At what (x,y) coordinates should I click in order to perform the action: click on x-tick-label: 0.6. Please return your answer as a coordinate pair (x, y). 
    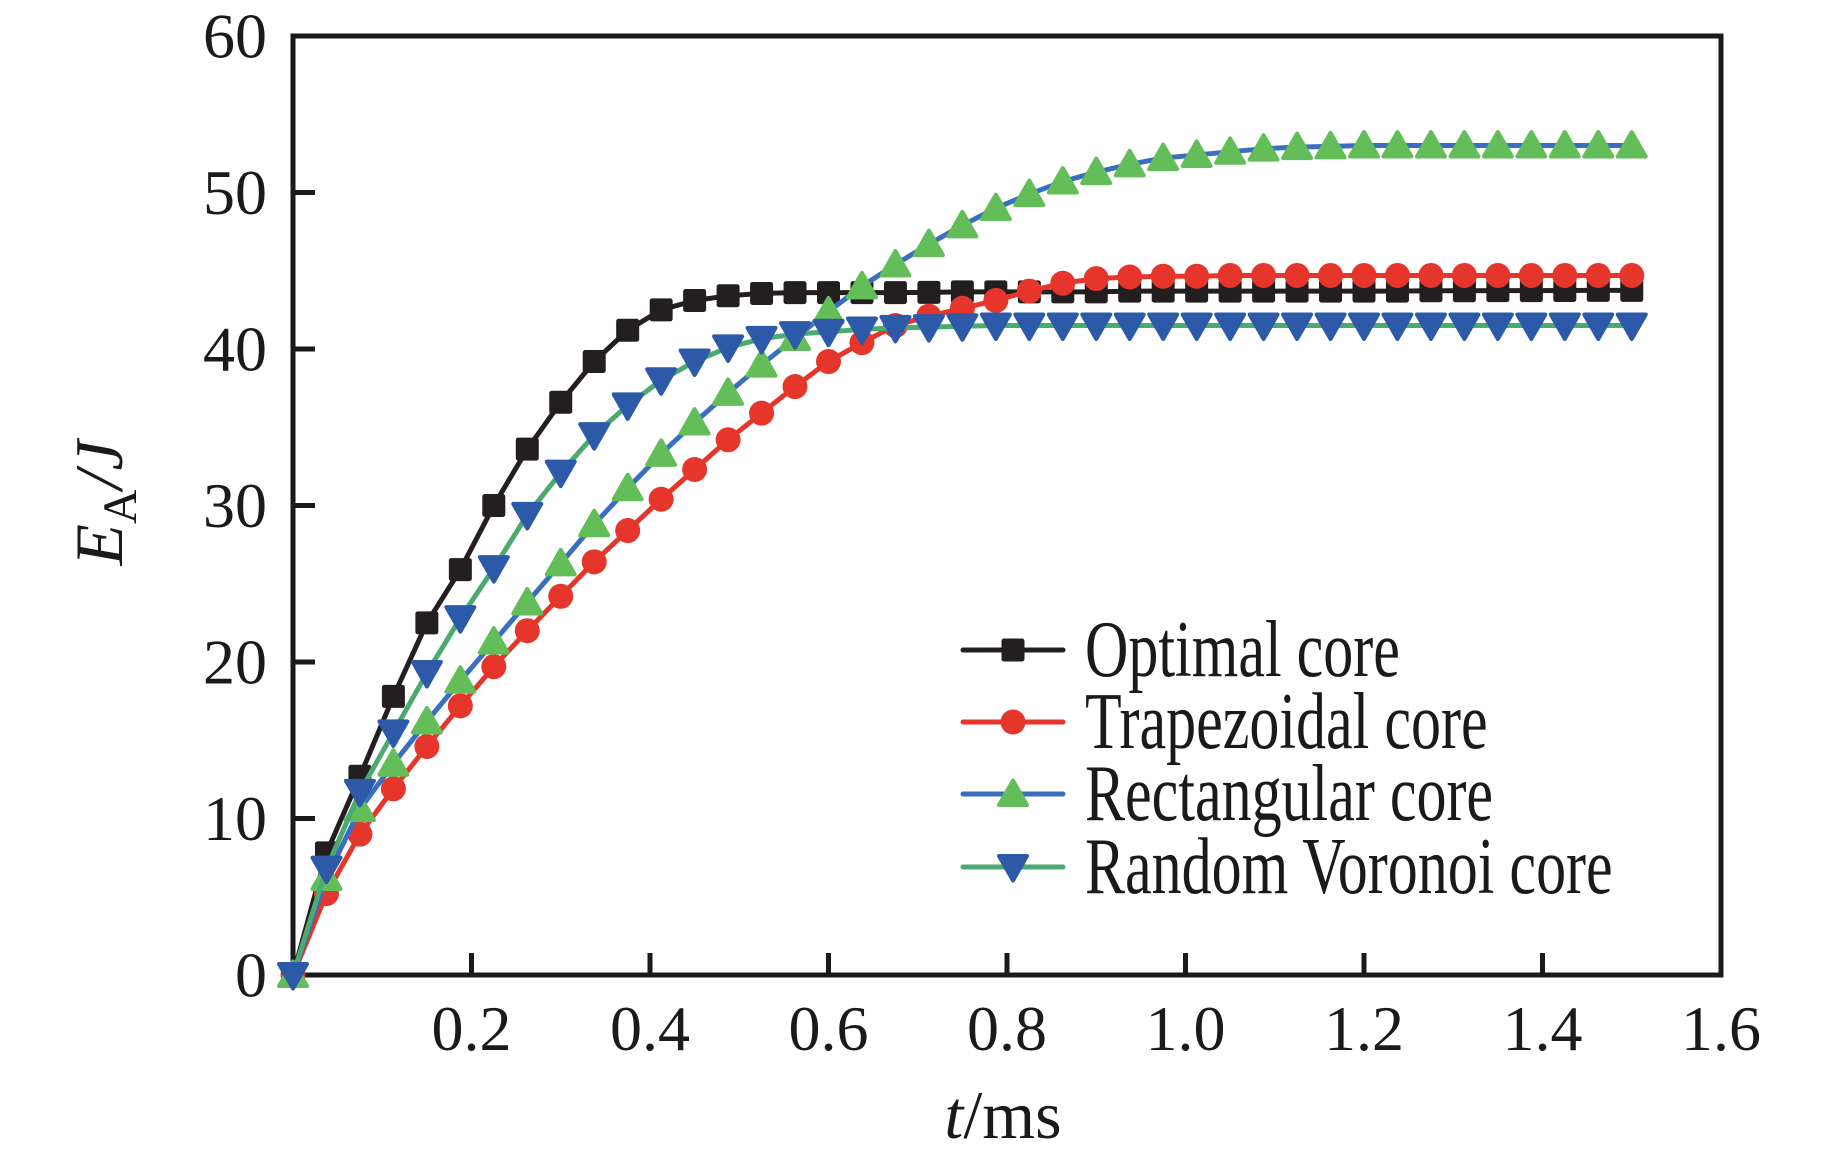
    Looking at the image, I should click on (829, 1028).